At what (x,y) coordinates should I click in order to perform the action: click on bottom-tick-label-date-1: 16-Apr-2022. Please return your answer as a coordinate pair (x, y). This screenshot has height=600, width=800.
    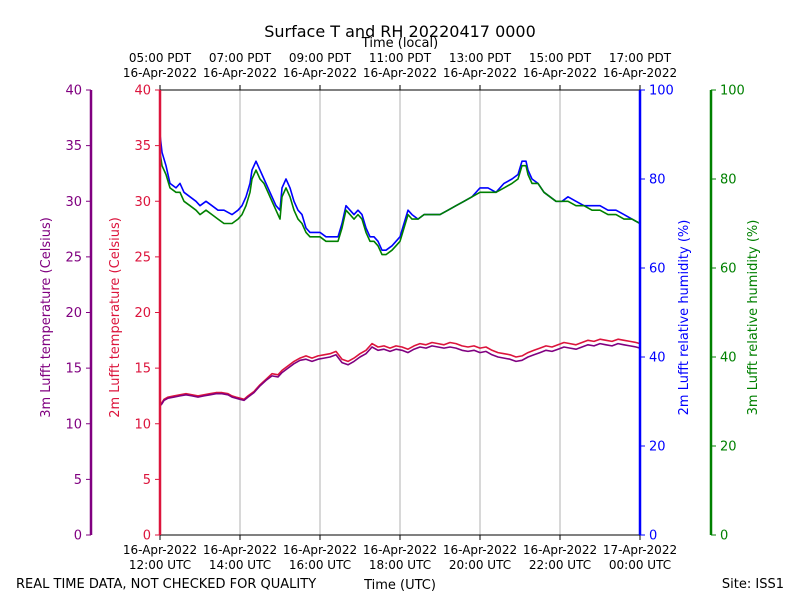
    Looking at the image, I should click on (240, 550).